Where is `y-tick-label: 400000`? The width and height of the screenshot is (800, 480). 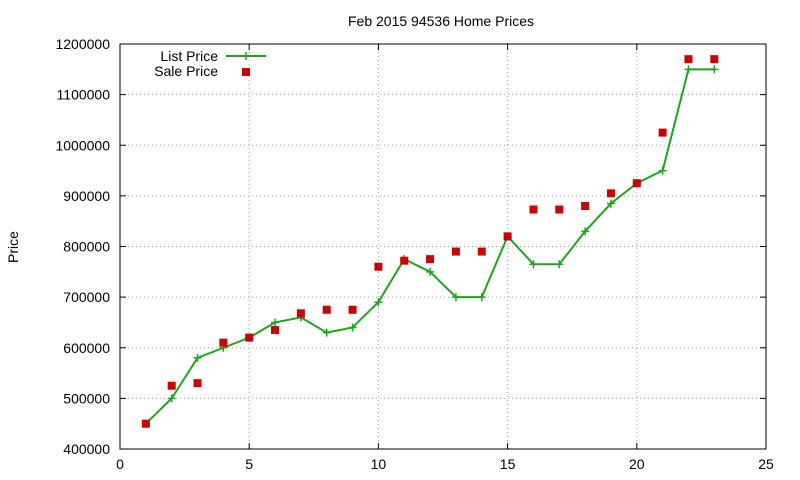 y-tick-label: 400000 is located at coordinates (86, 449).